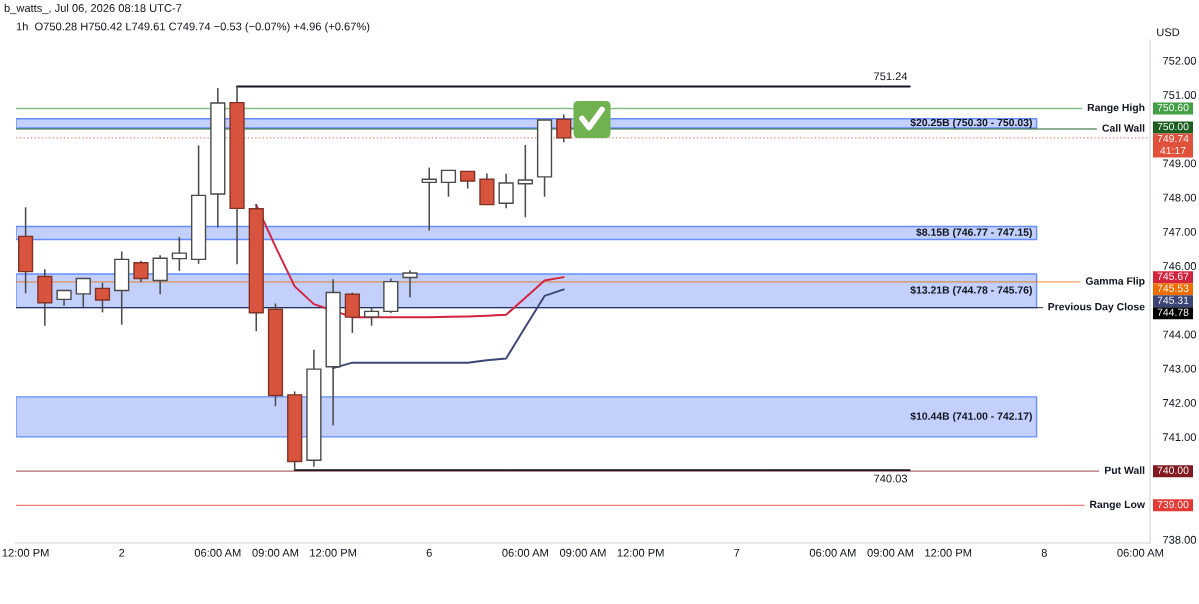  I want to click on annotation: 745.67, so click(1173, 276).